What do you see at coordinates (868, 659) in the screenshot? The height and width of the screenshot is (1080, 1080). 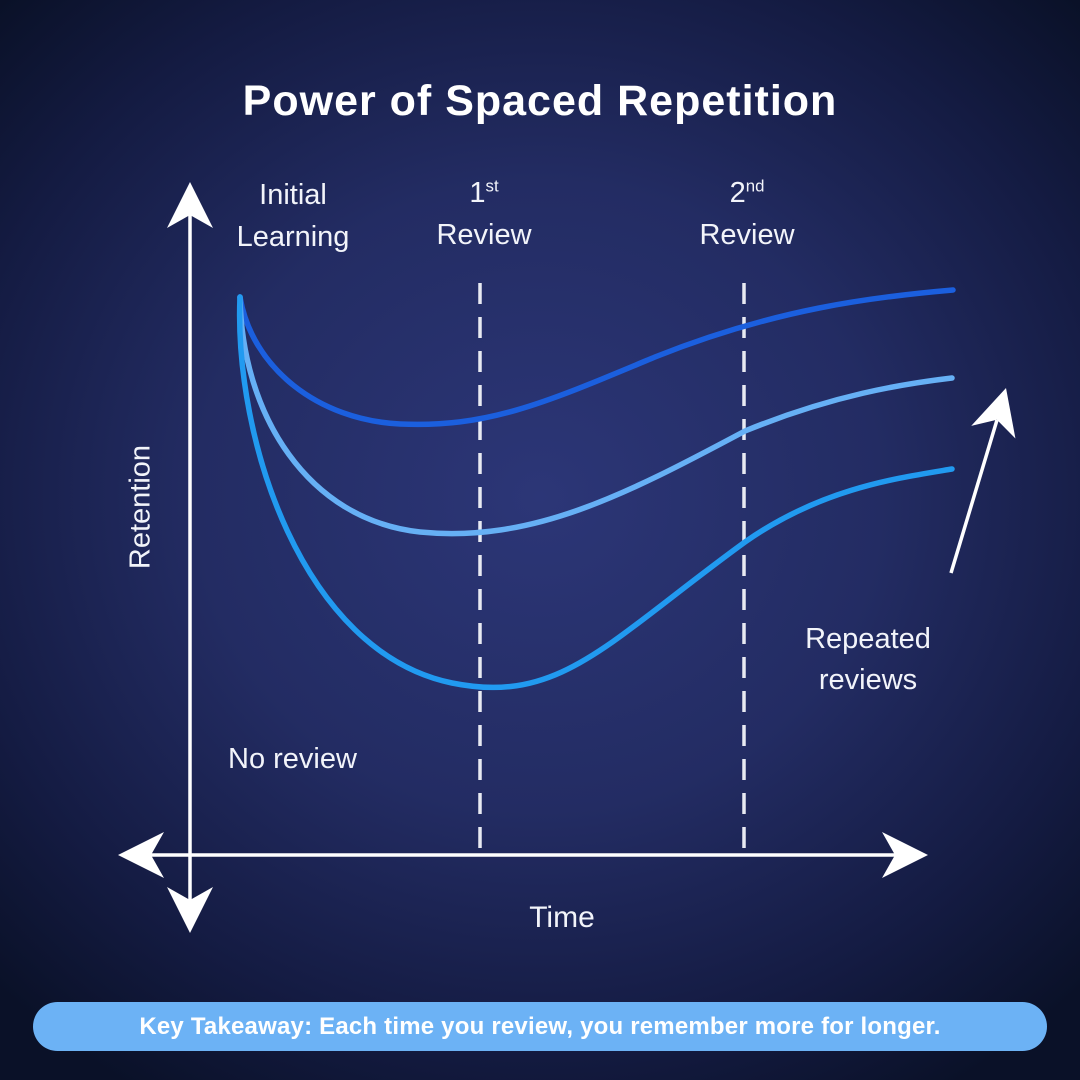 I see `annotation-repeated-reviews: Repeated reviews` at bounding box center [868, 659].